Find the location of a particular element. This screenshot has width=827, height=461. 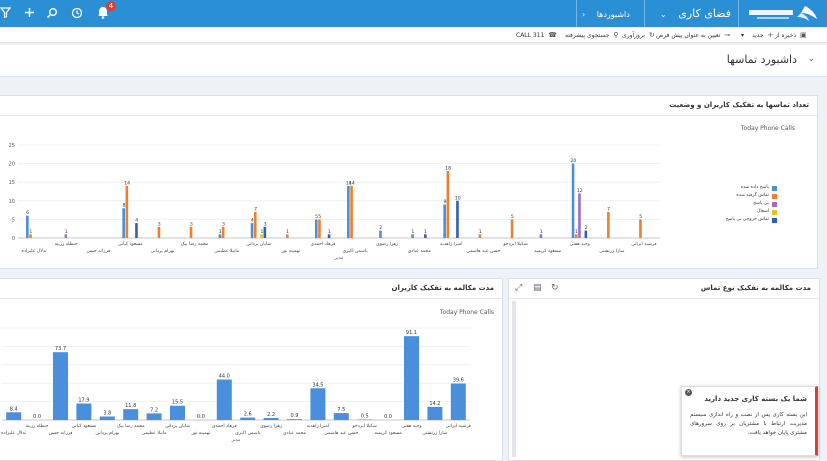

y-tick-label: 10 is located at coordinates (12, 202).